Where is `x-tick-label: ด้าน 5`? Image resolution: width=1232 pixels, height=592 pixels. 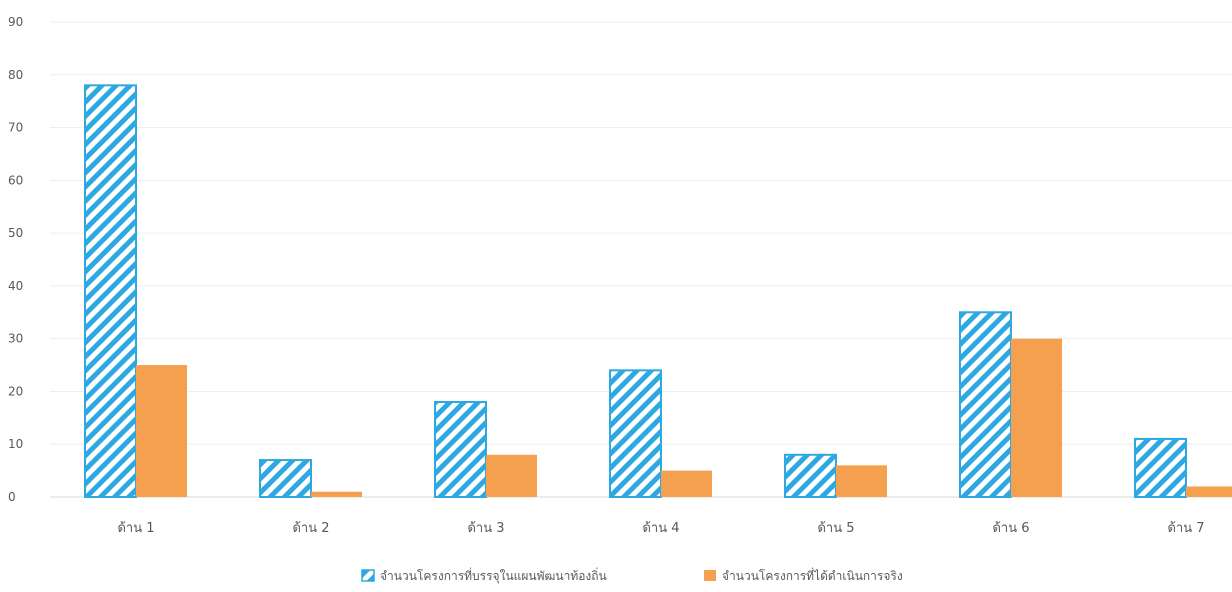
x-tick-label: ด้าน 5 is located at coordinates (835, 528).